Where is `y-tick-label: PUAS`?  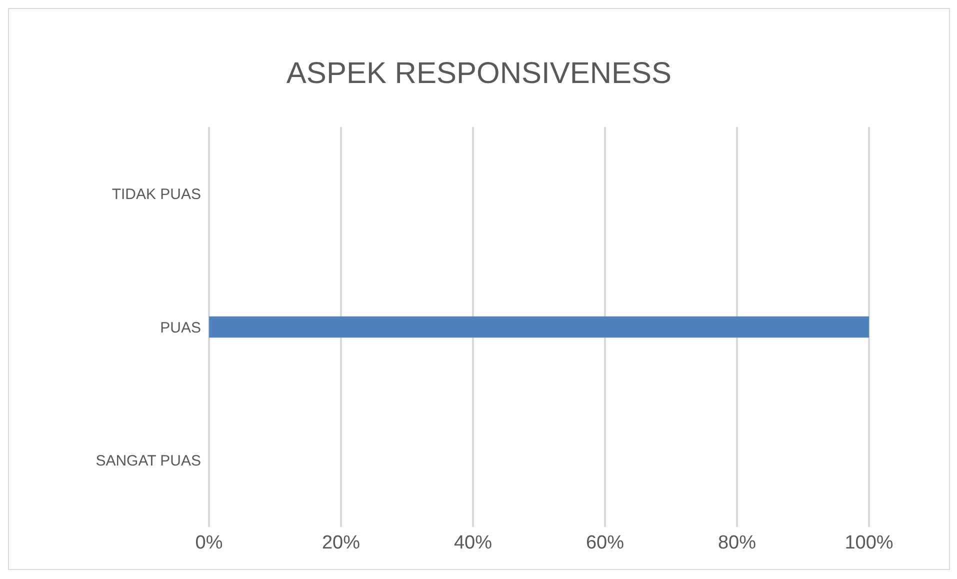
y-tick-label: PUAS is located at coordinates (180, 327).